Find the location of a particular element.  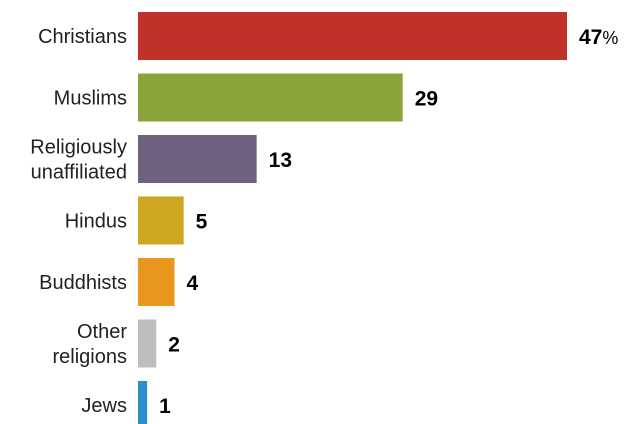

value-label-5: 2 is located at coordinates (174, 345).